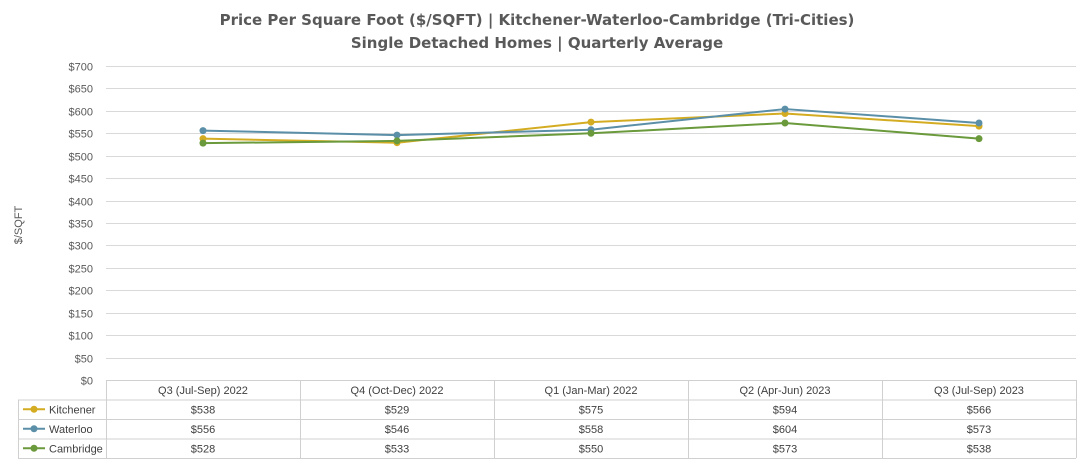  What do you see at coordinates (785, 410) in the screenshot?
I see `data-cell: $594` at bounding box center [785, 410].